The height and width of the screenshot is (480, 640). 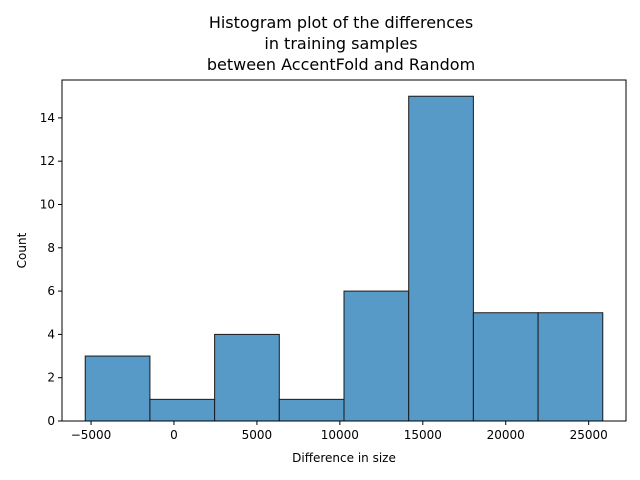 What do you see at coordinates (340, 435) in the screenshot?
I see `x-tick-label: 10000` at bounding box center [340, 435].